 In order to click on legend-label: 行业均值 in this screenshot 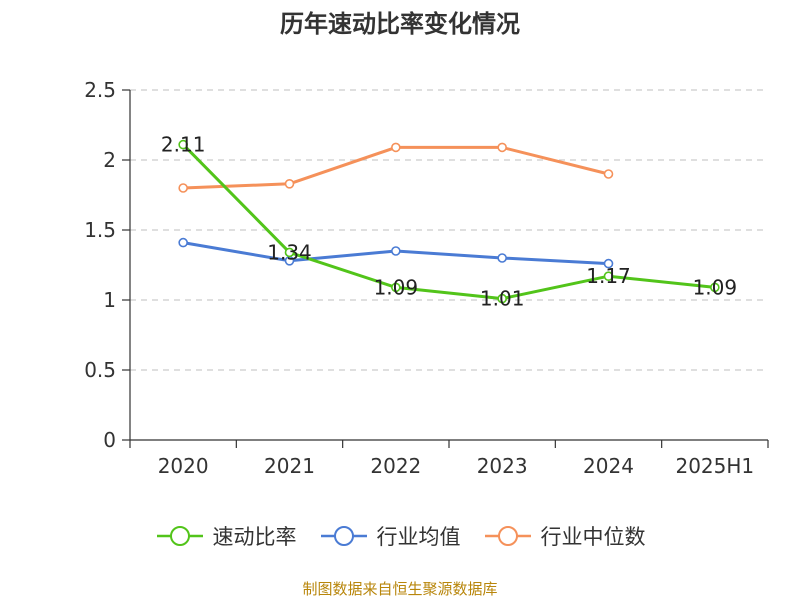, I will do `click(418, 537)`.